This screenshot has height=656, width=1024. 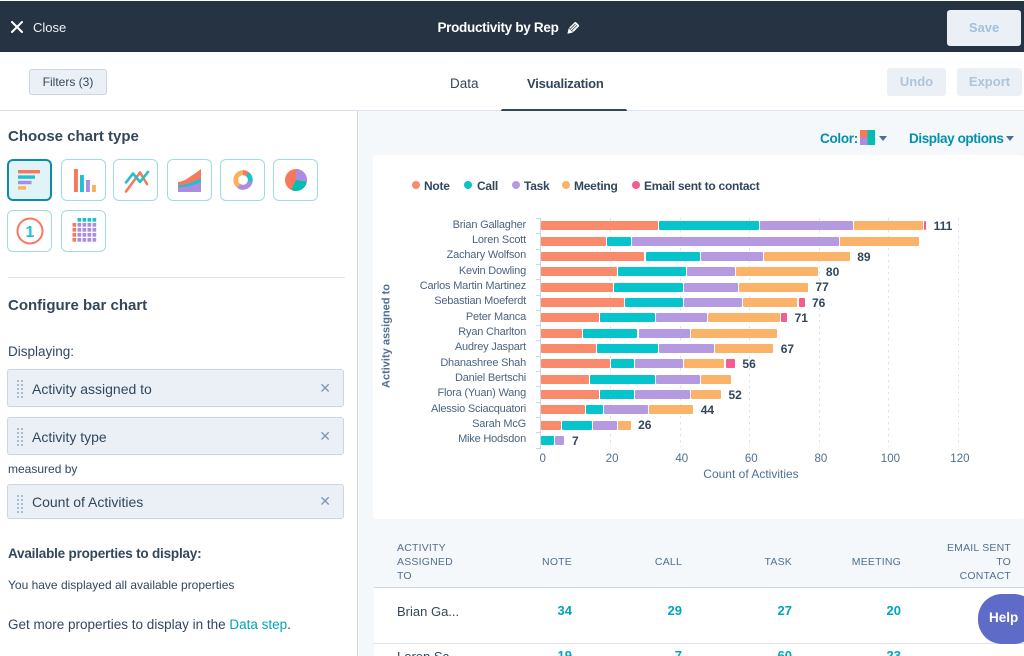 I want to click on svg-text: 1, so click(x=30, y=232).